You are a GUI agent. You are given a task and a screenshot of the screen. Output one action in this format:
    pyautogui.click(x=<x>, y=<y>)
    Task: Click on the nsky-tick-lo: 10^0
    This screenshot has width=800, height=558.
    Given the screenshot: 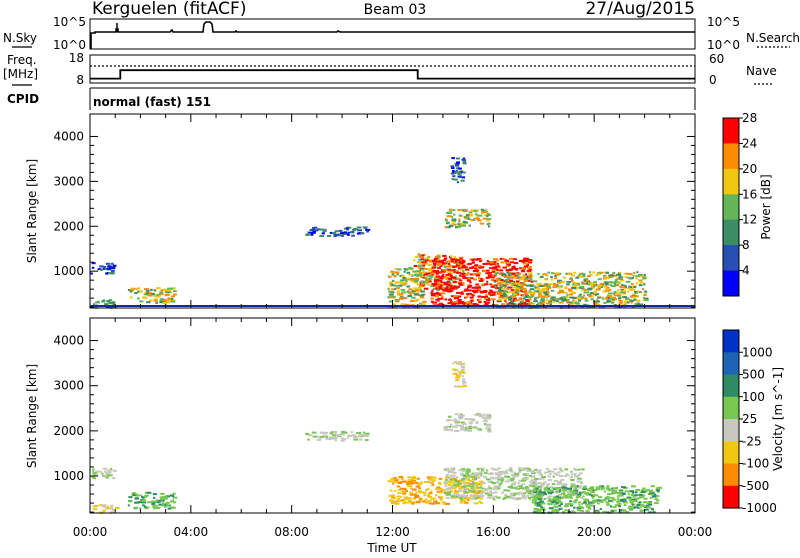 What is the action you would take?
    pyautogui.click(x=69, y=45)
    